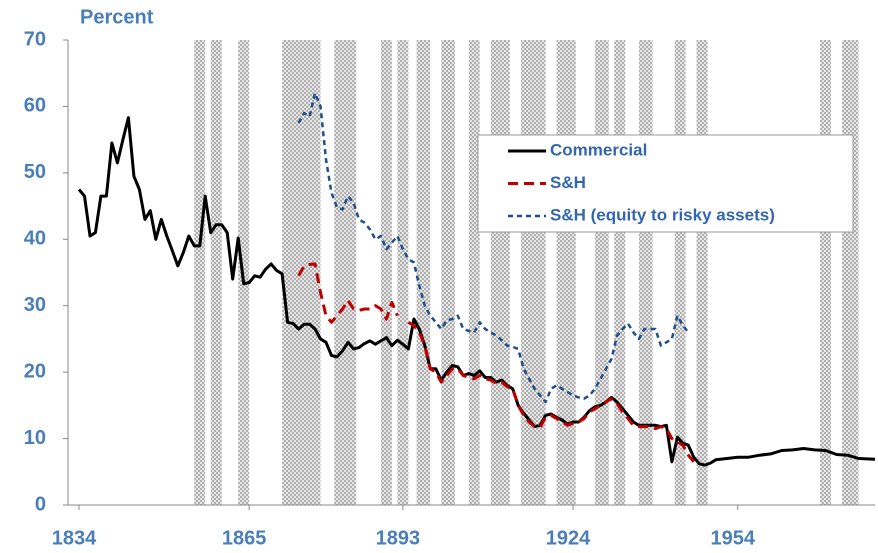  What do you see at coordinates (35, 172) in the screenshot?
I see `y-tick-label: 50` at bounding box center [35, 172].